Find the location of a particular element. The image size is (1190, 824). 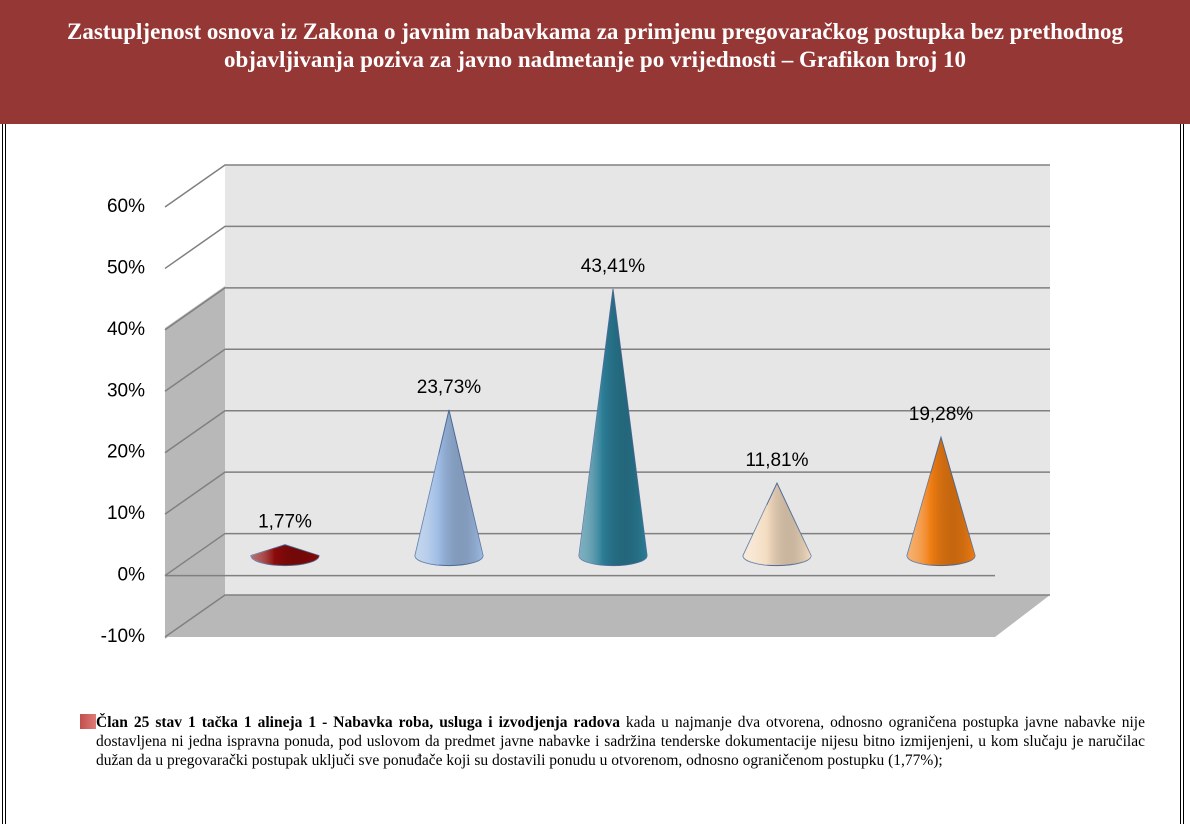

y-tick-label: 40% is located at coordinates (126, 329).